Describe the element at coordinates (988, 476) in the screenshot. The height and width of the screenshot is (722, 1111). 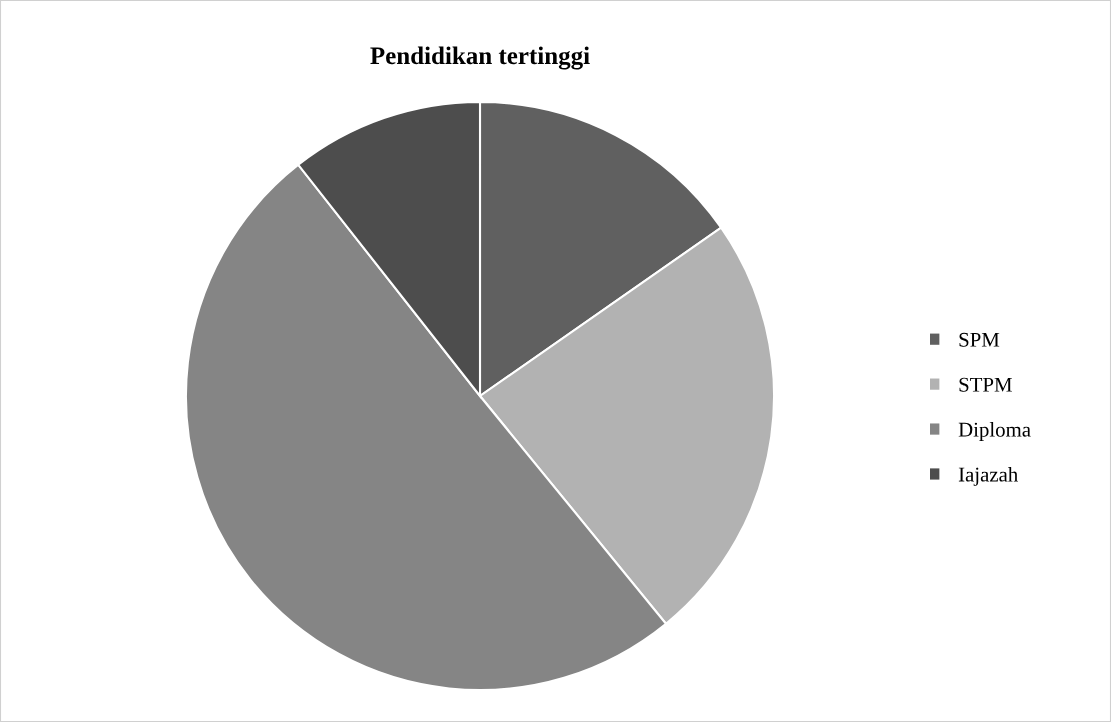
I see `legend-label: Iajazah` at that location.